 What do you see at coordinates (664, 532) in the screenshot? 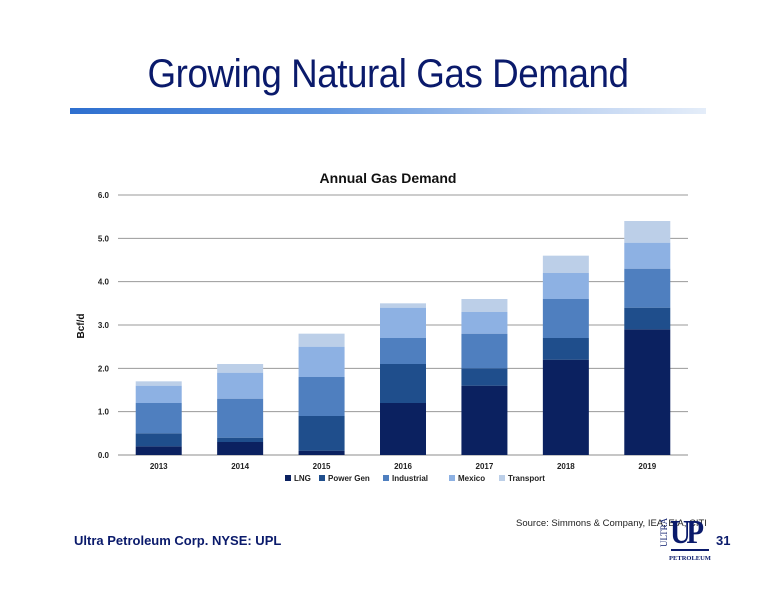
I see `svg-text: ULTRA` at bounding box center [664, 532].